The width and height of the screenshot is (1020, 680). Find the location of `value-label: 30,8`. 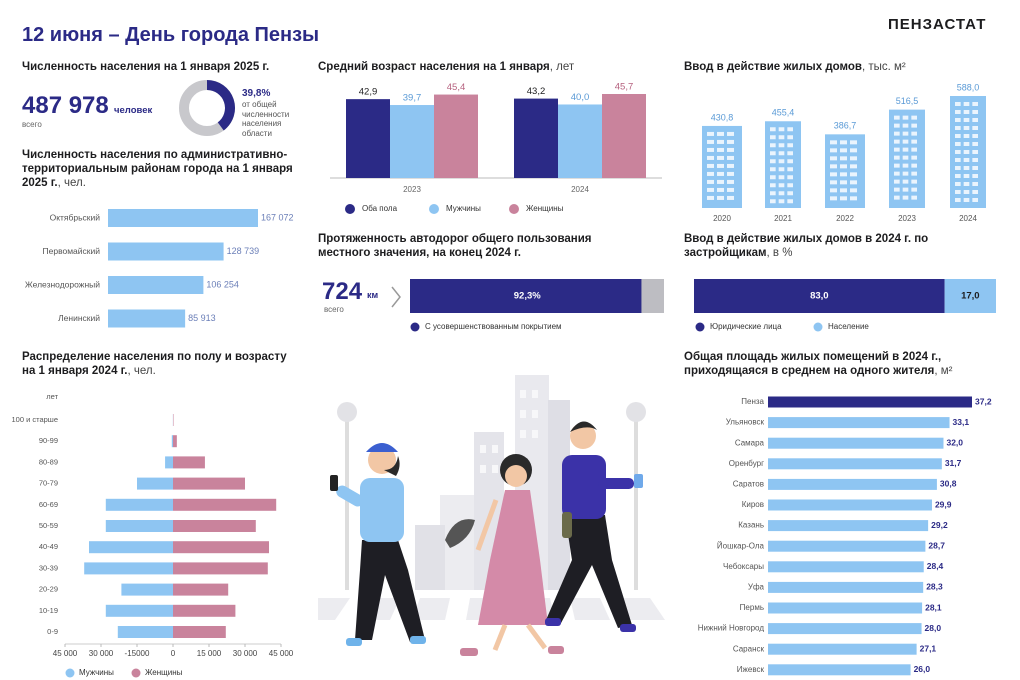

value-label: 30,8 is located at coordinates (948, 484).